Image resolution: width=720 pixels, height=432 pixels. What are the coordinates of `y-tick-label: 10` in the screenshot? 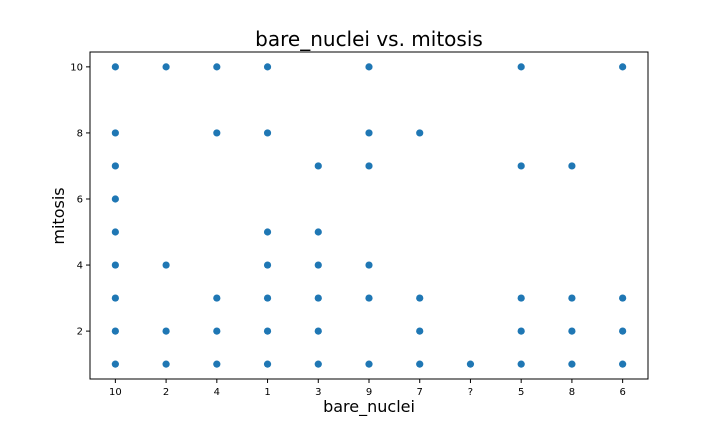 It's located at (76, 67).